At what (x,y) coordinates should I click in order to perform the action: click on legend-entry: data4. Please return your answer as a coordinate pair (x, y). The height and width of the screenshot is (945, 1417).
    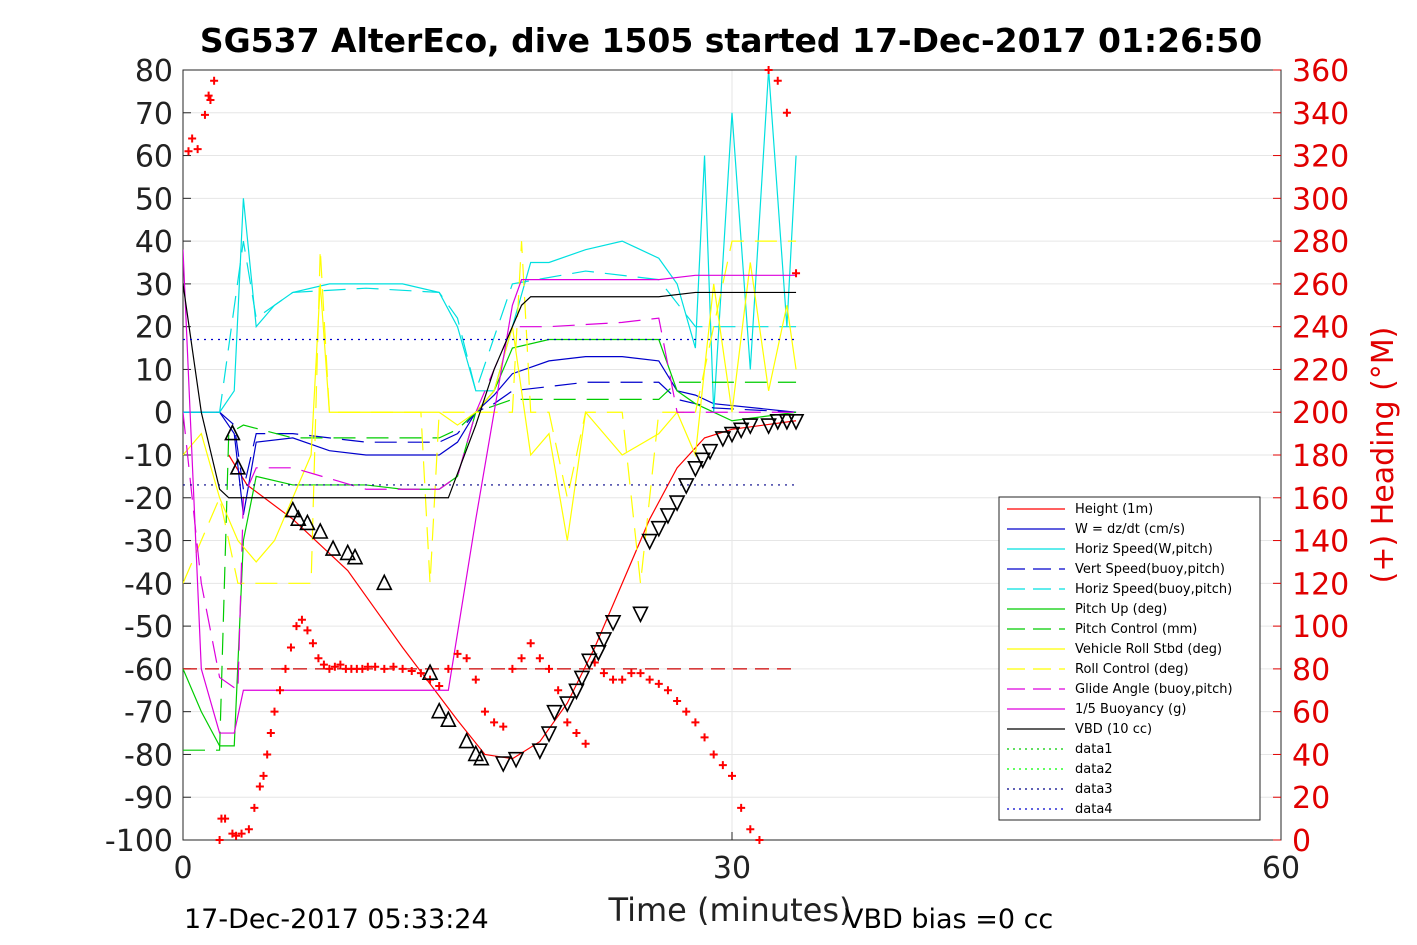
    Looking at the image, I should click on (1094, 809).